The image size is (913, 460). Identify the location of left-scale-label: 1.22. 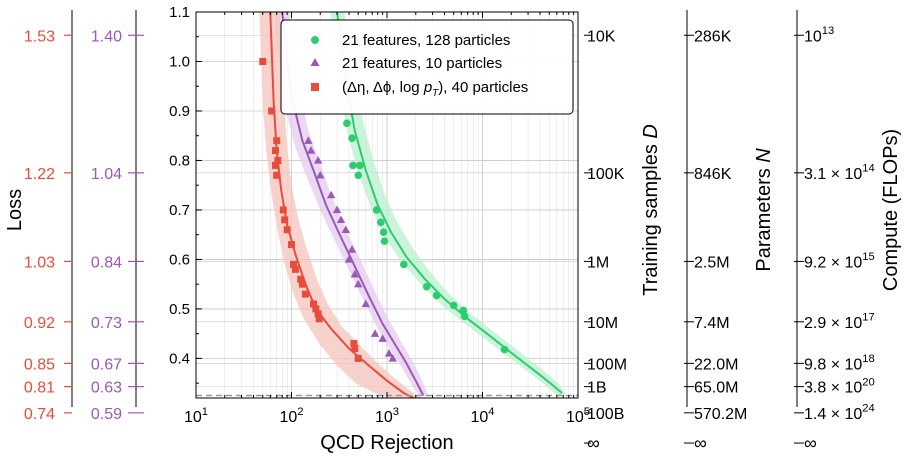
(39, 174).